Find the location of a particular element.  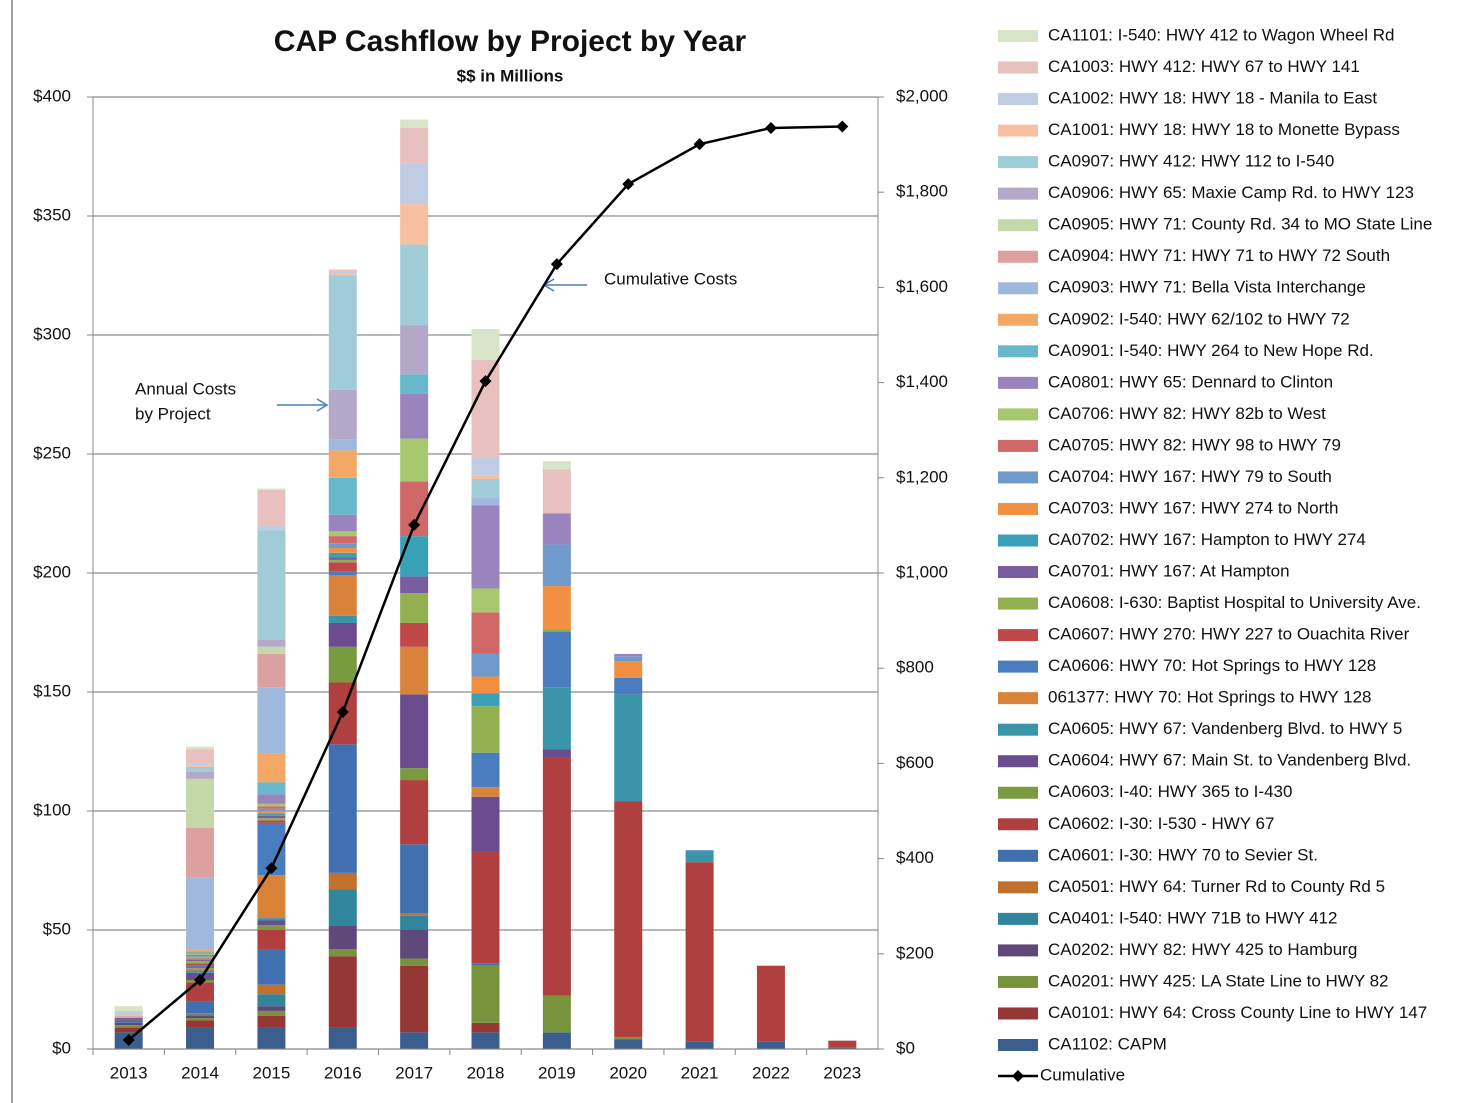

legend-label: CA0701: HWY 167: At Hampton is located at coordinates (1169, 571).